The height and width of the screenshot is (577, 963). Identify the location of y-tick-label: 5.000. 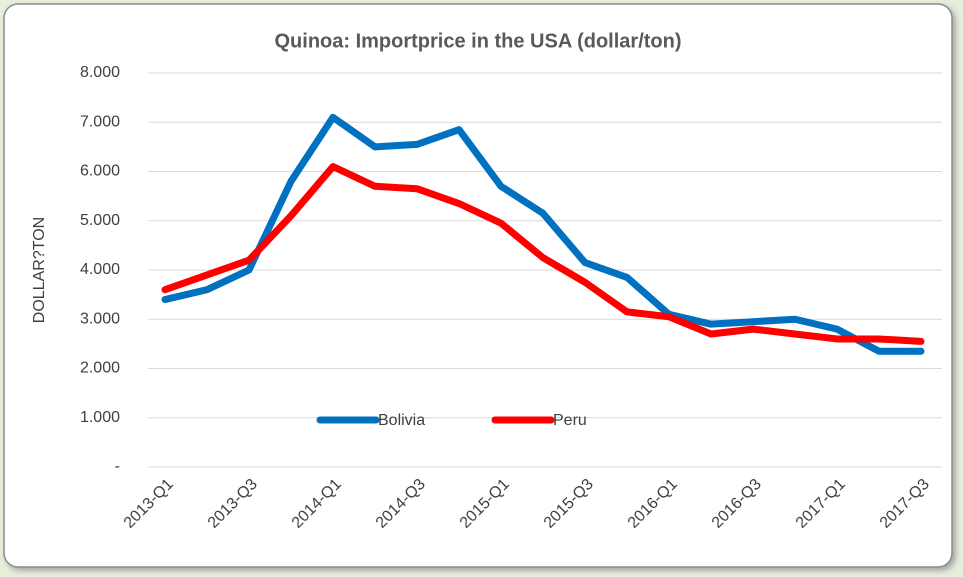
(100, 220).